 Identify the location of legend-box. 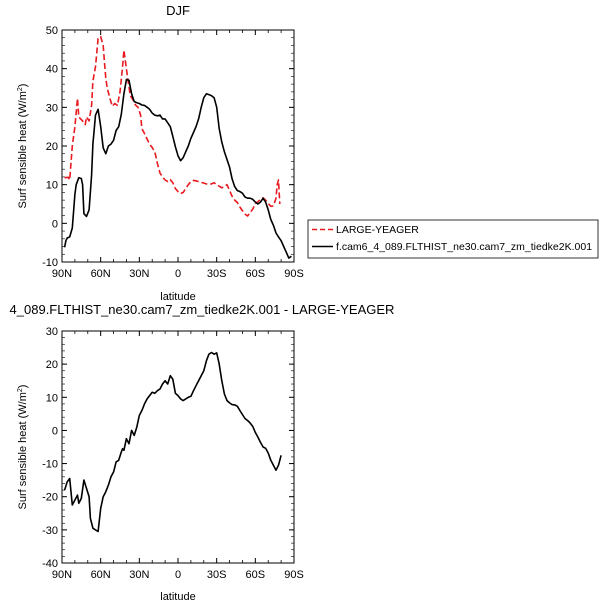
(453, 239).